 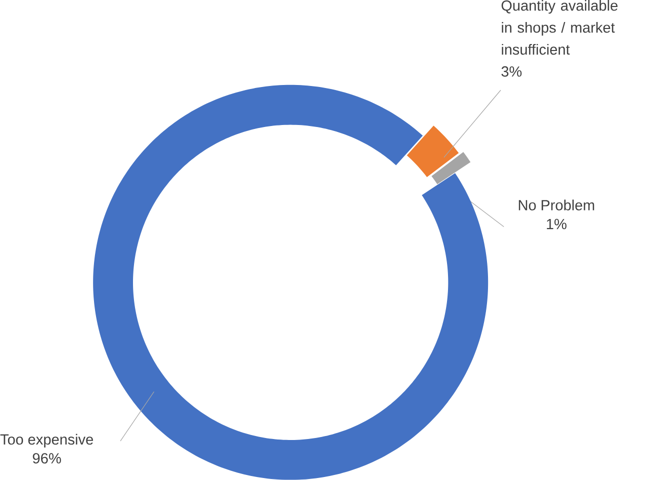 What do you see at coordinates (46, 458) in the screenshot?
I see `data-label: 96%` at bounding box center [46, 458].